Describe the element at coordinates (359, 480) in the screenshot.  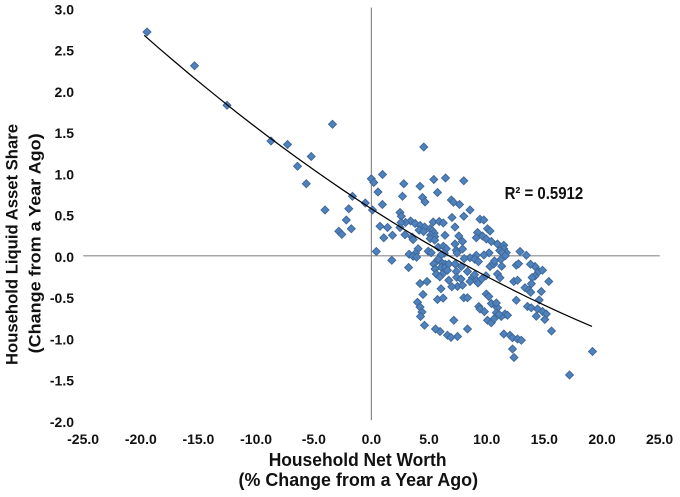
I see `svg-text: (% Change from a Year Ago)` at that location.